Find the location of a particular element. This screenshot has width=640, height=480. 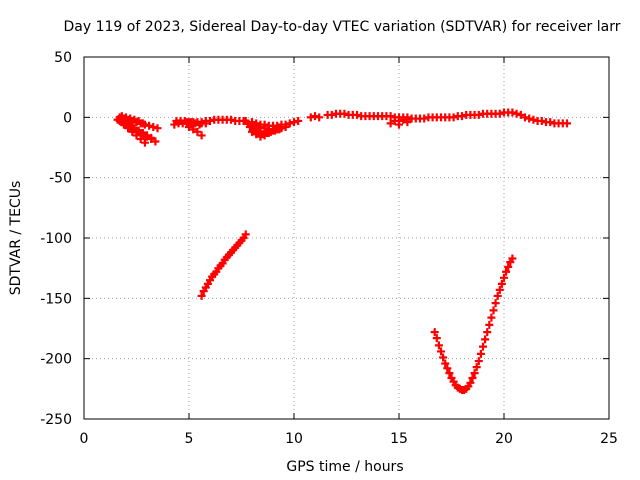

x-tick-label: 0 is located at coordinates (84, 439).